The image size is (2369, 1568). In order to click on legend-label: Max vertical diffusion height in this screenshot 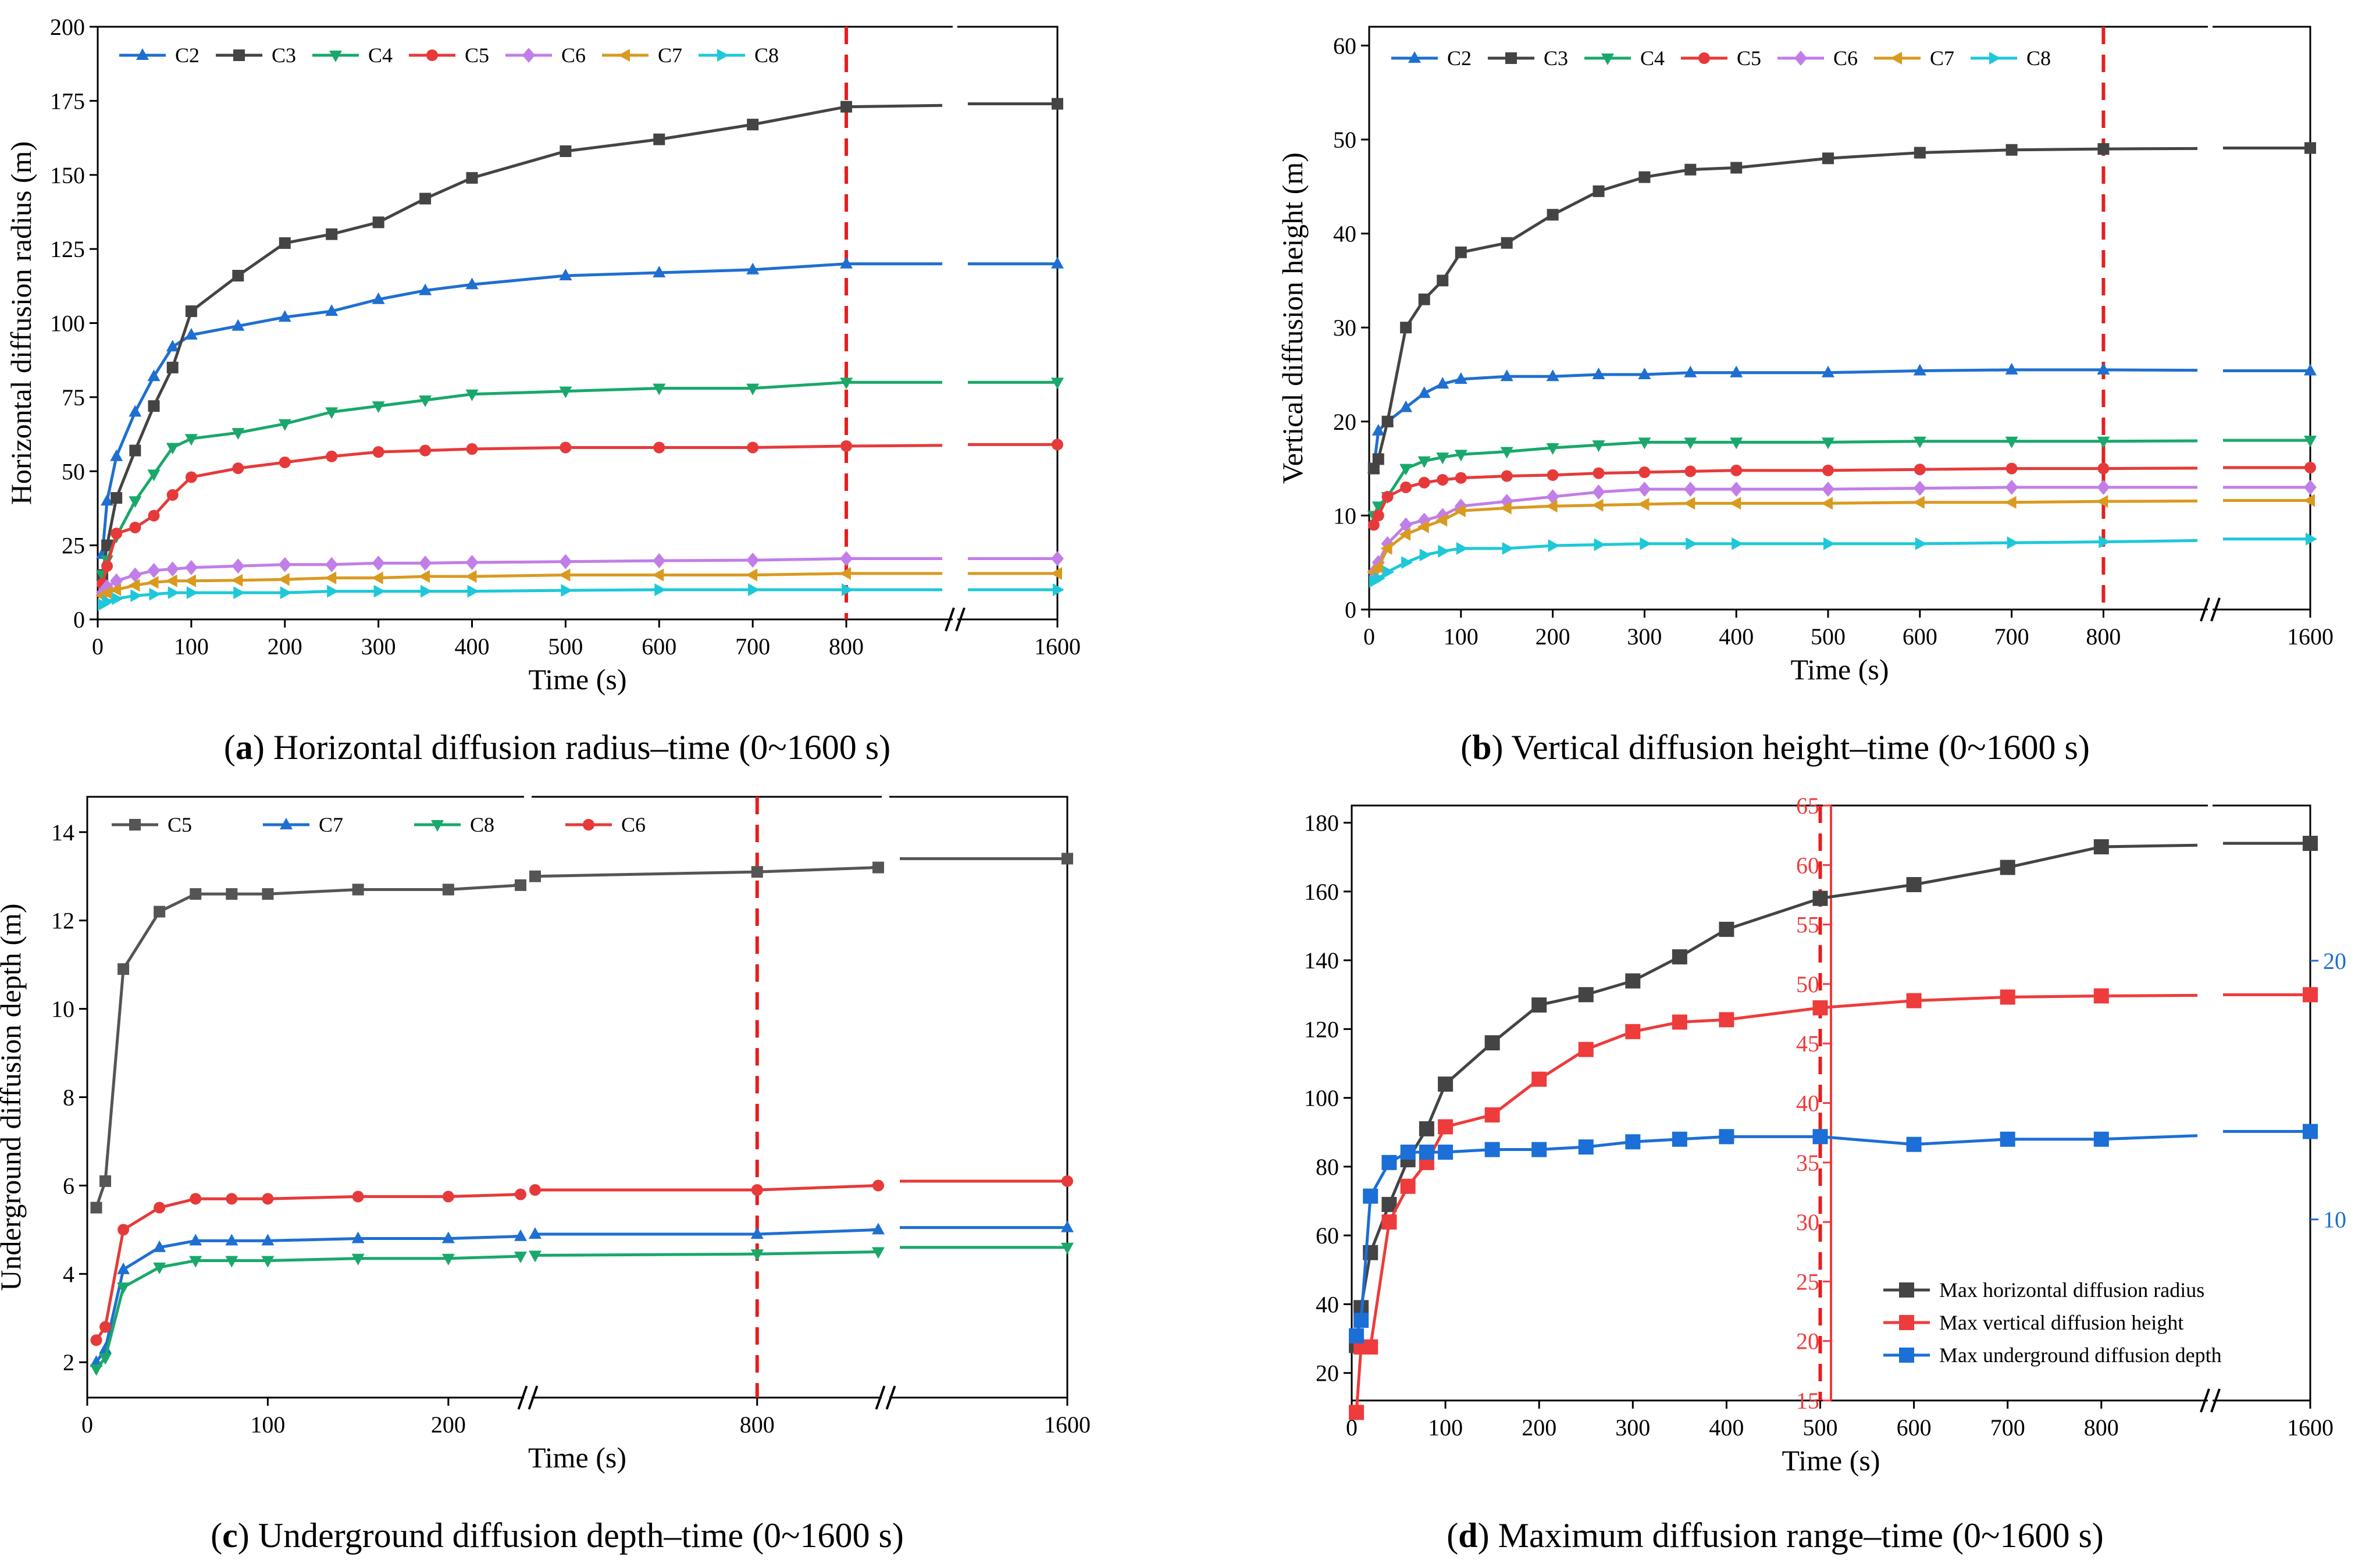, I will do `click(2061, 1322)`.